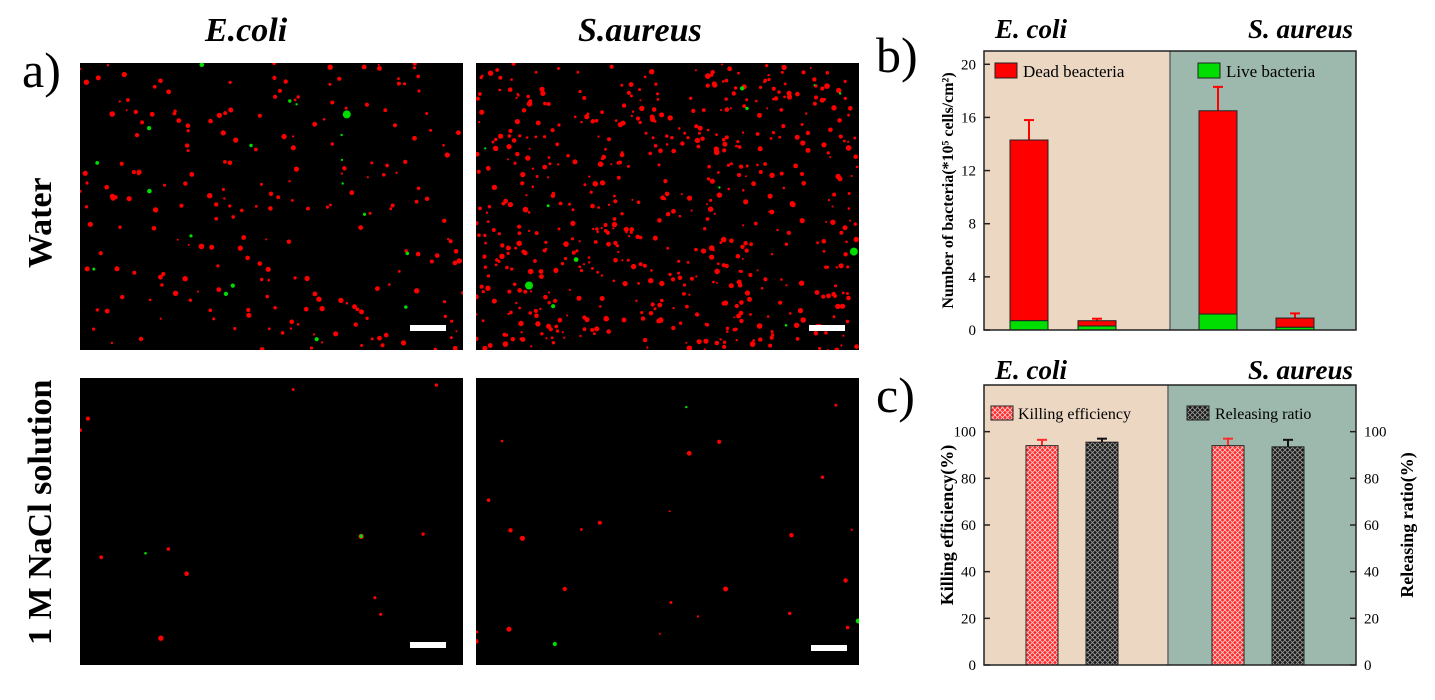 The height and width of the screenshot is (700, 1435). Describe the element at coordinates (853, 251) in the screenshot. I see `live-cell-cluster` at that location.